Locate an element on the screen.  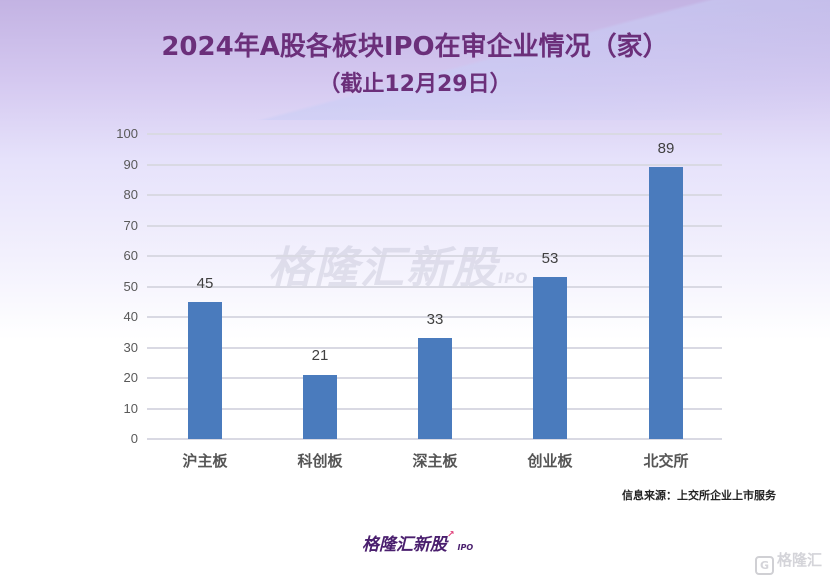
corner-logo-text: 格隆汇 is located at coordinates (800, 560).